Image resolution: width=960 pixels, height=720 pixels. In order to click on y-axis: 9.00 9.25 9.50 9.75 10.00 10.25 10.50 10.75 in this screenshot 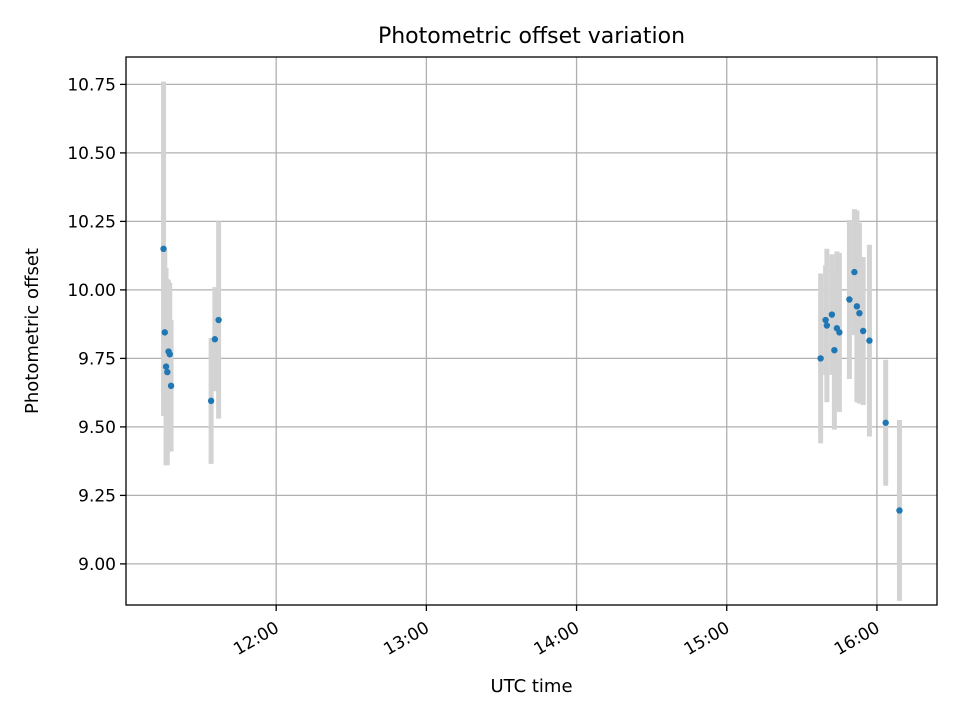, I will do `click(96, 325)`.